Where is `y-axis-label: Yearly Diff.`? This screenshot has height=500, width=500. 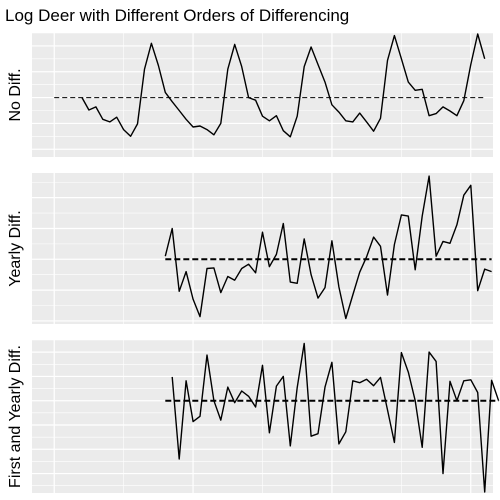
y-axis-label: Yearly Diff. is located at coordinates (15, 248).